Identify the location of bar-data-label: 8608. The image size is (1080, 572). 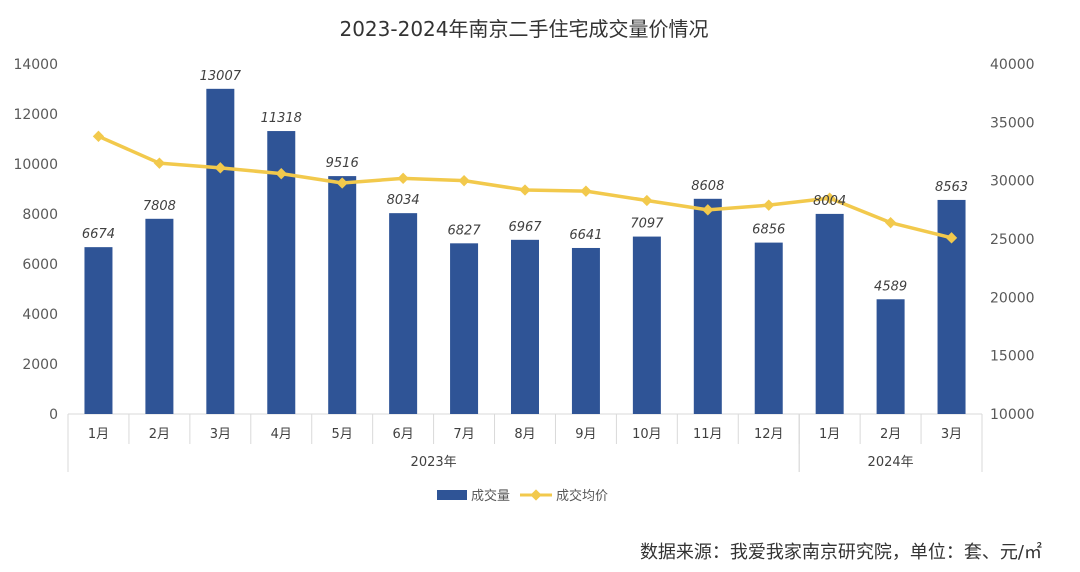
(707, 186).